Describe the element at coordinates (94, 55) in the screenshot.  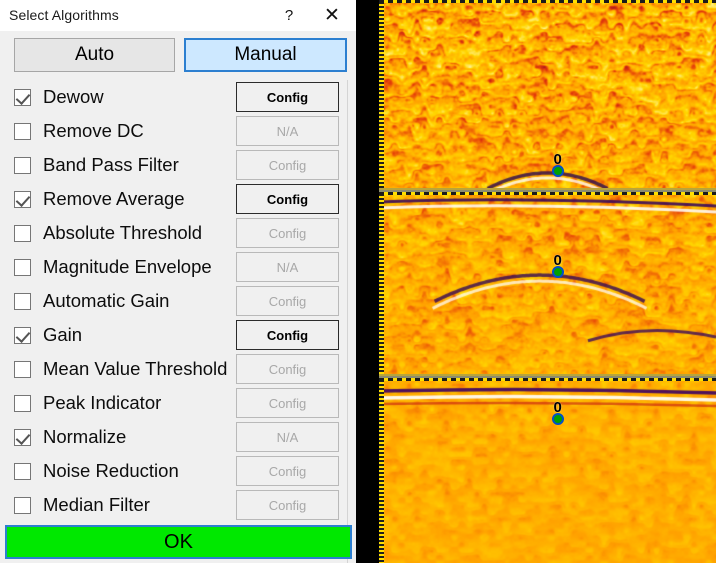
I see `mode-button-auto: Auto` at that location.